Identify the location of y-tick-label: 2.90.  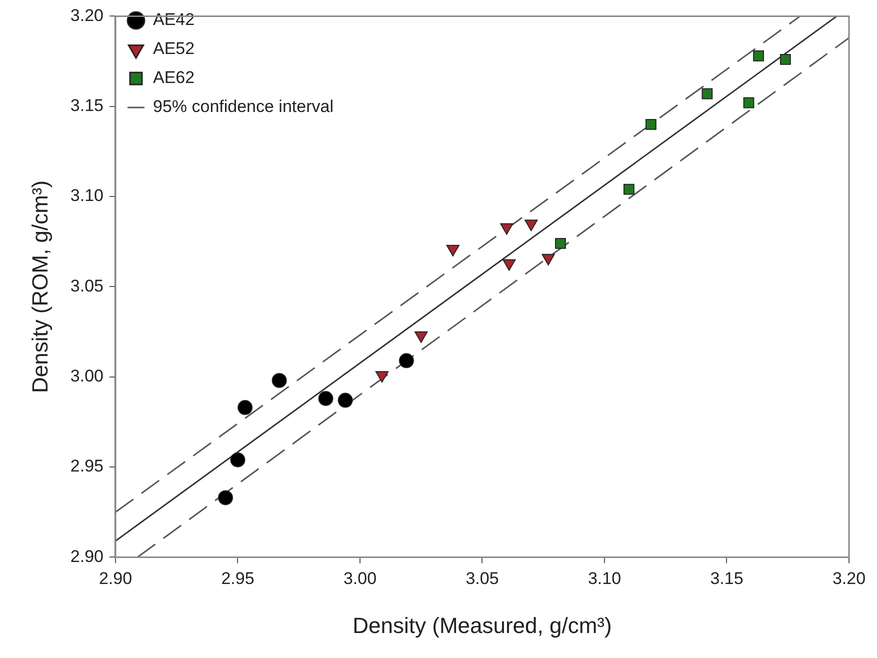
(87, 556).